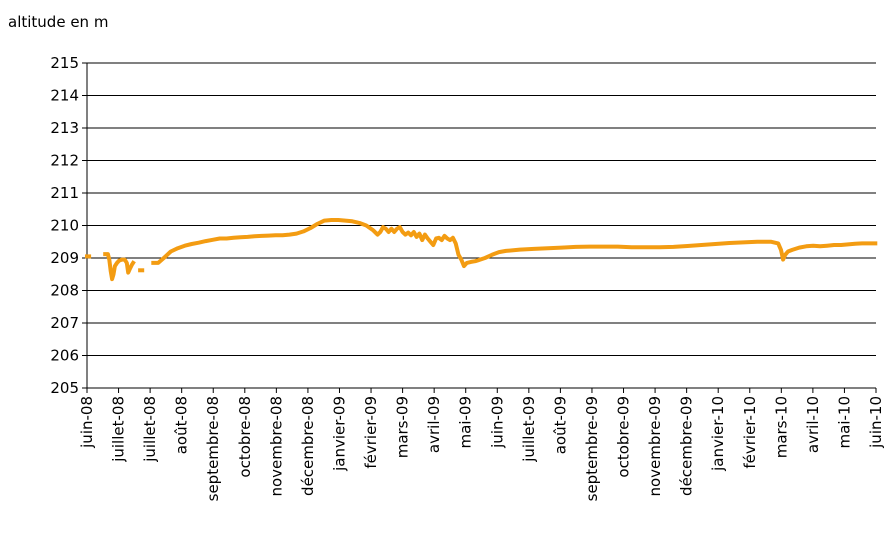 The width and height of the screenshot is (886, 541). I want to click on x-tick-label: août-09, so click(560, 425).